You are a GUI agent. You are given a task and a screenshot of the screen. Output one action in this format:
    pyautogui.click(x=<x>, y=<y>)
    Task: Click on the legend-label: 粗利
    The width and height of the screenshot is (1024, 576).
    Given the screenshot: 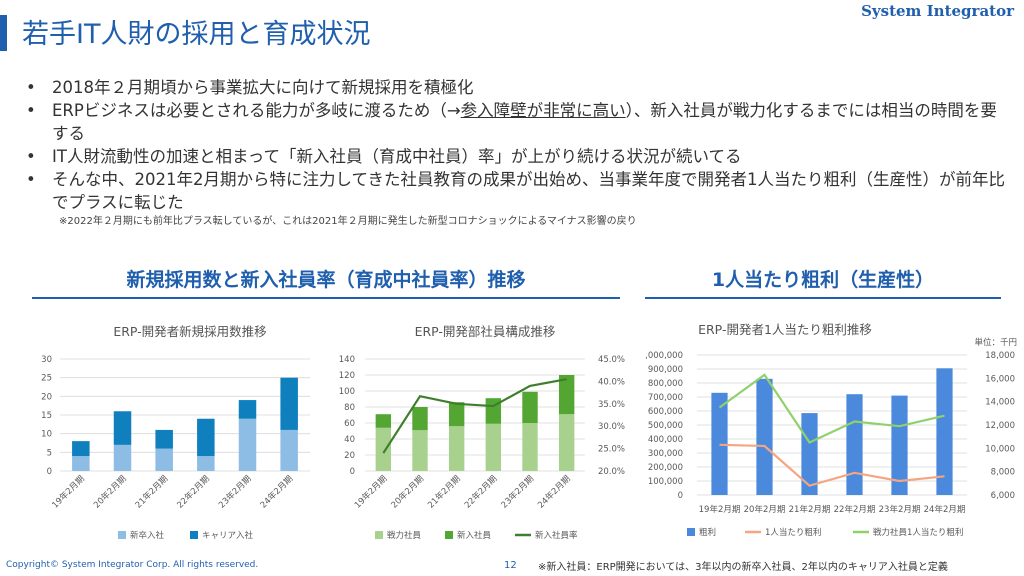 What is the action you would take?
    pyautogui.click(x=707, y=532)
    